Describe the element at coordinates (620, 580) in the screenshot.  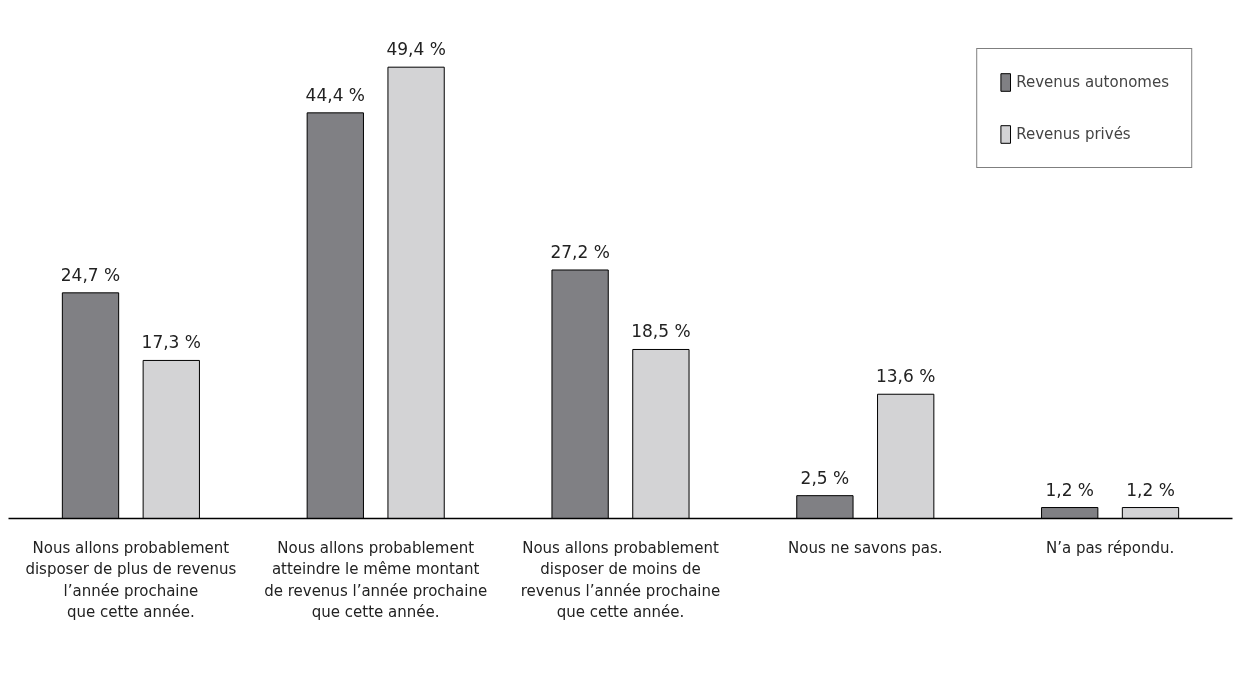
I see `x-tick-label: Nous allons probablement disposer de moins de revenus l’année prochaine que cette année.` at that location.